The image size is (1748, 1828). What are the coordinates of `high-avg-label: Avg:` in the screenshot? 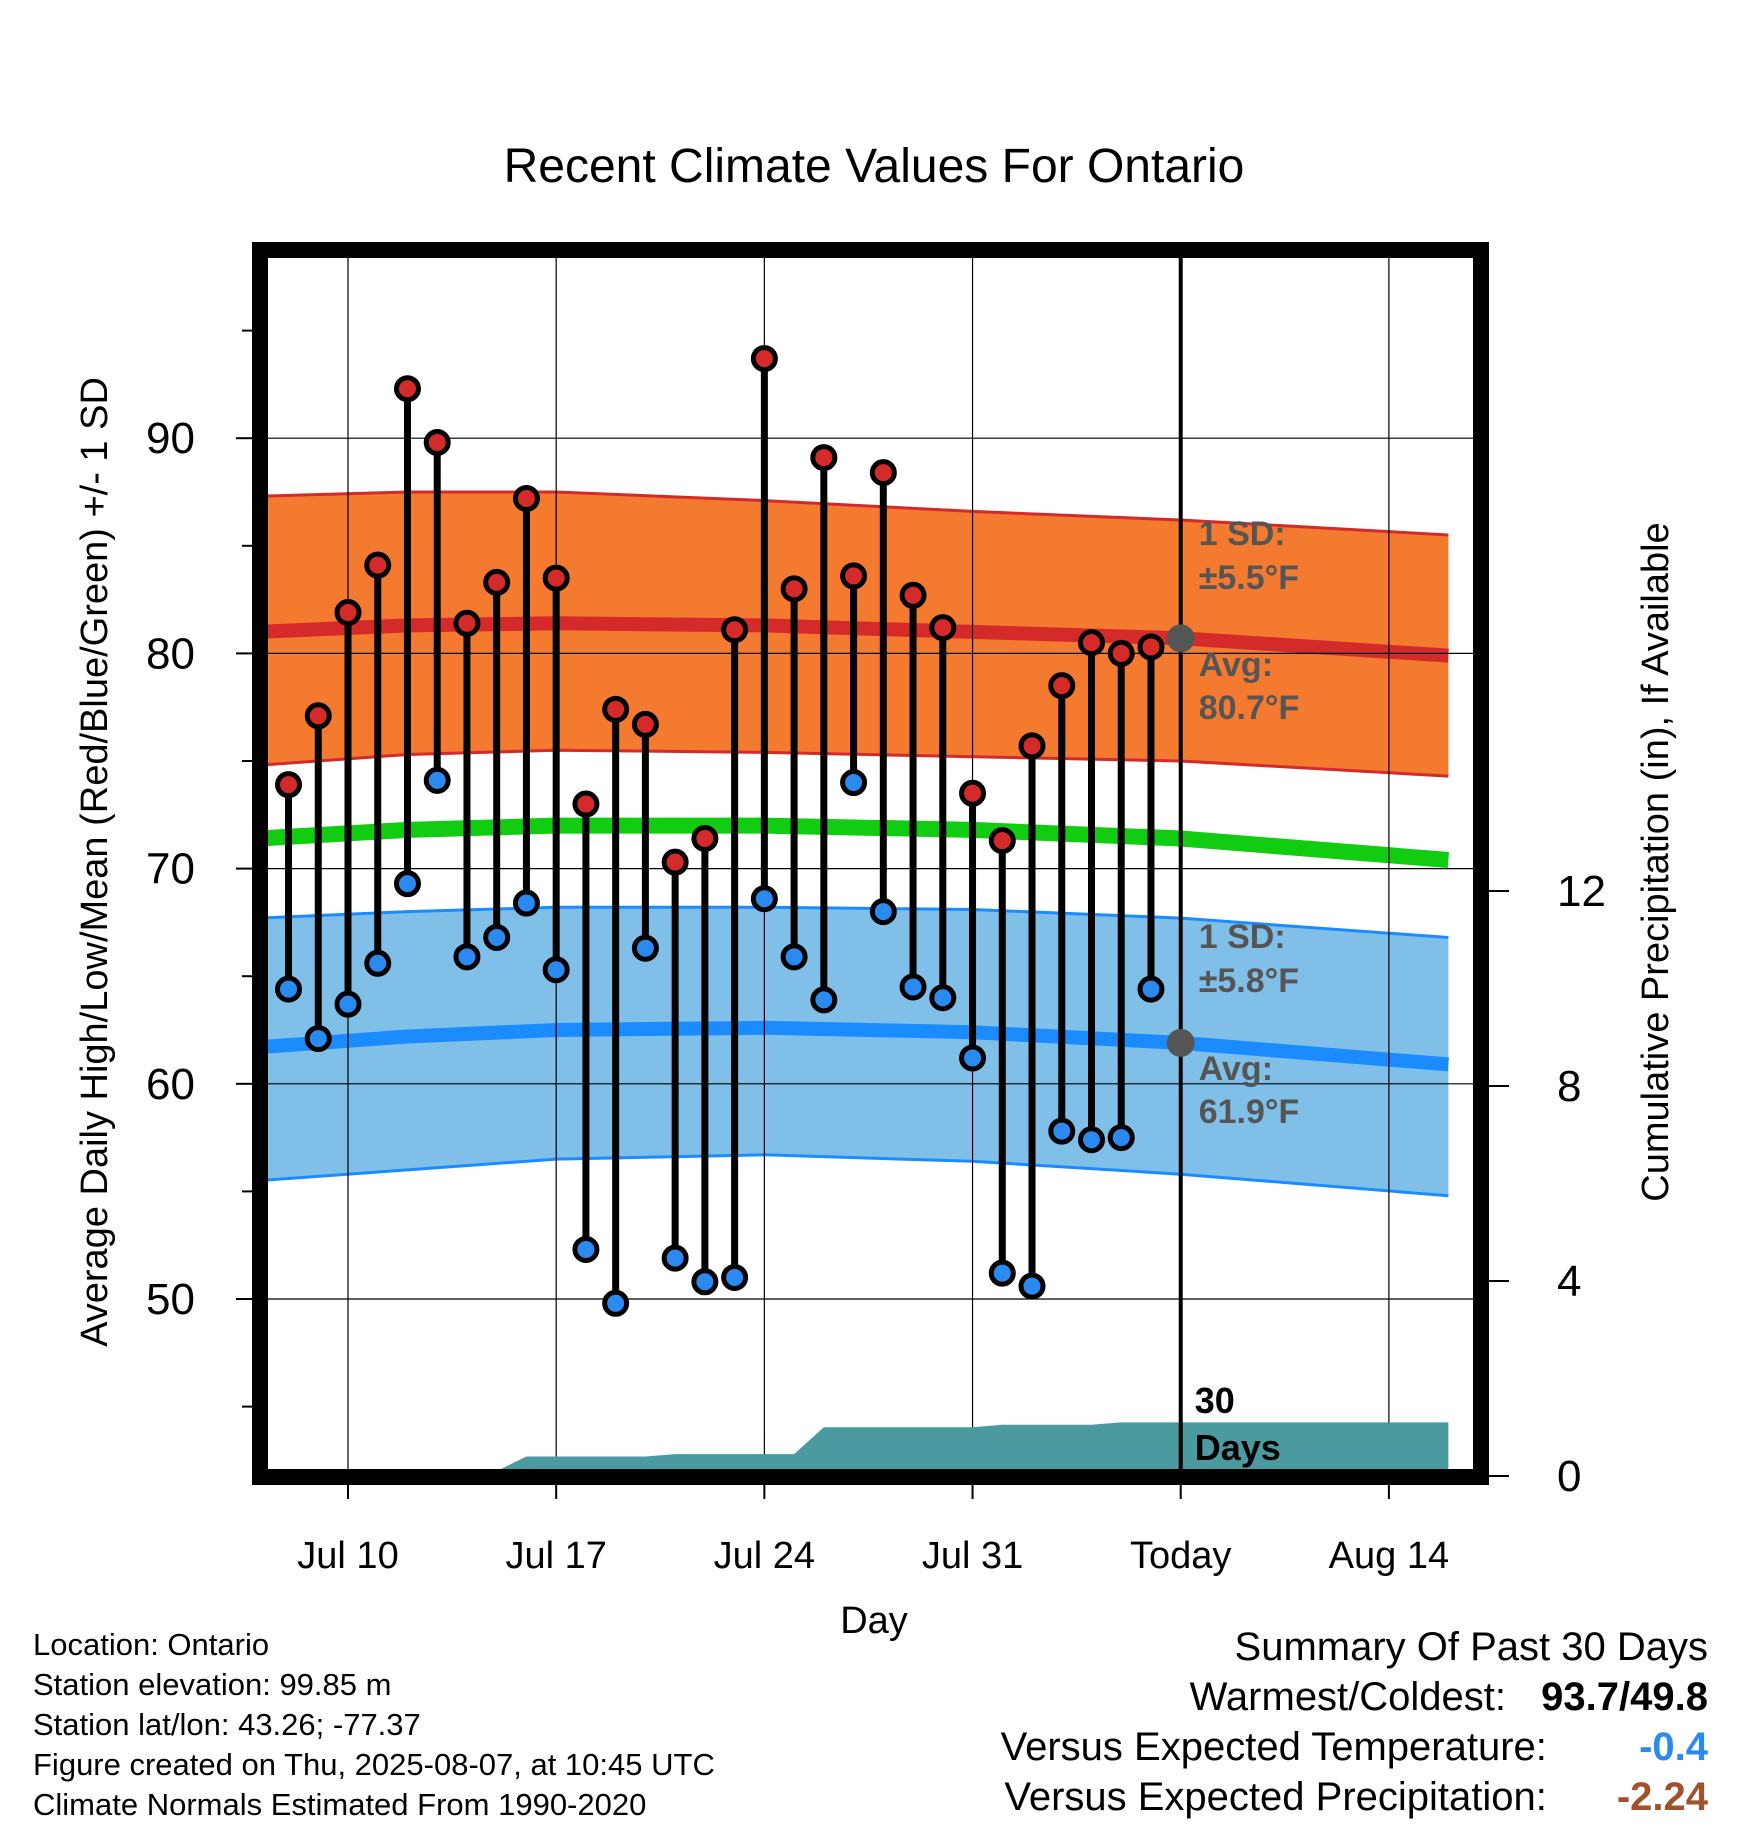 It's located at (1236, 665).